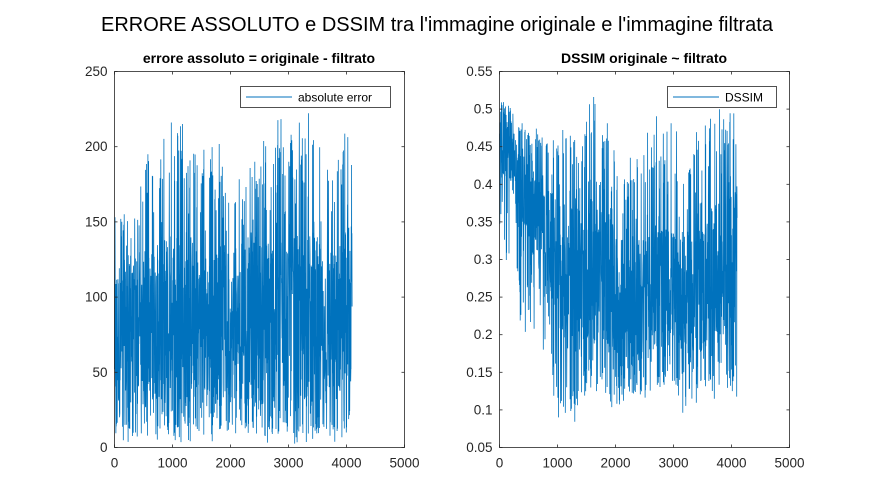 This screenshot has height=500, width=875. What do you see at coordinates (644, 58) in the screenshot?
I see `axes-title: DSSIM originale ~ filtrato` at bounding box center [644, 58].